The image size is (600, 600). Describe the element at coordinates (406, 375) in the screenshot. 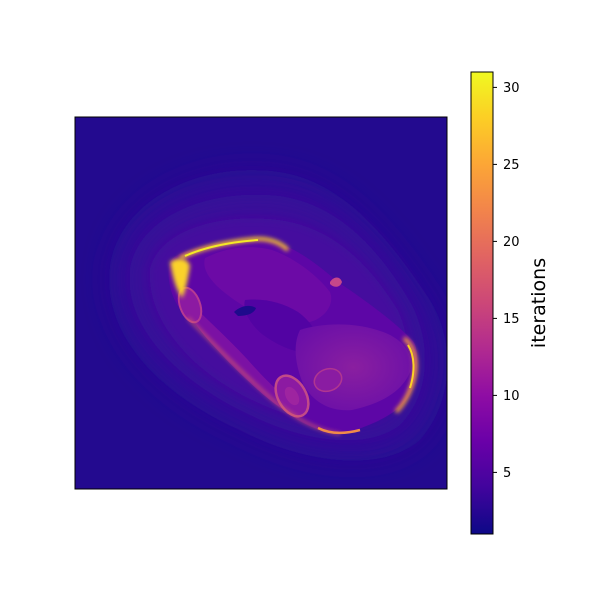

I see `front-bright-edge` at that location.